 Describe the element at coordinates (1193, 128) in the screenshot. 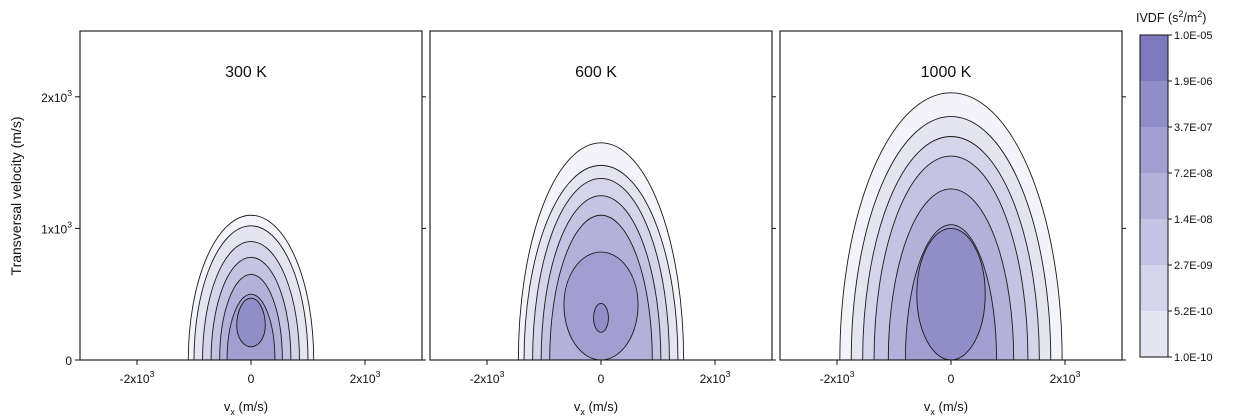

I see `colorbar-tick-label: 3.7E-07` at that location.